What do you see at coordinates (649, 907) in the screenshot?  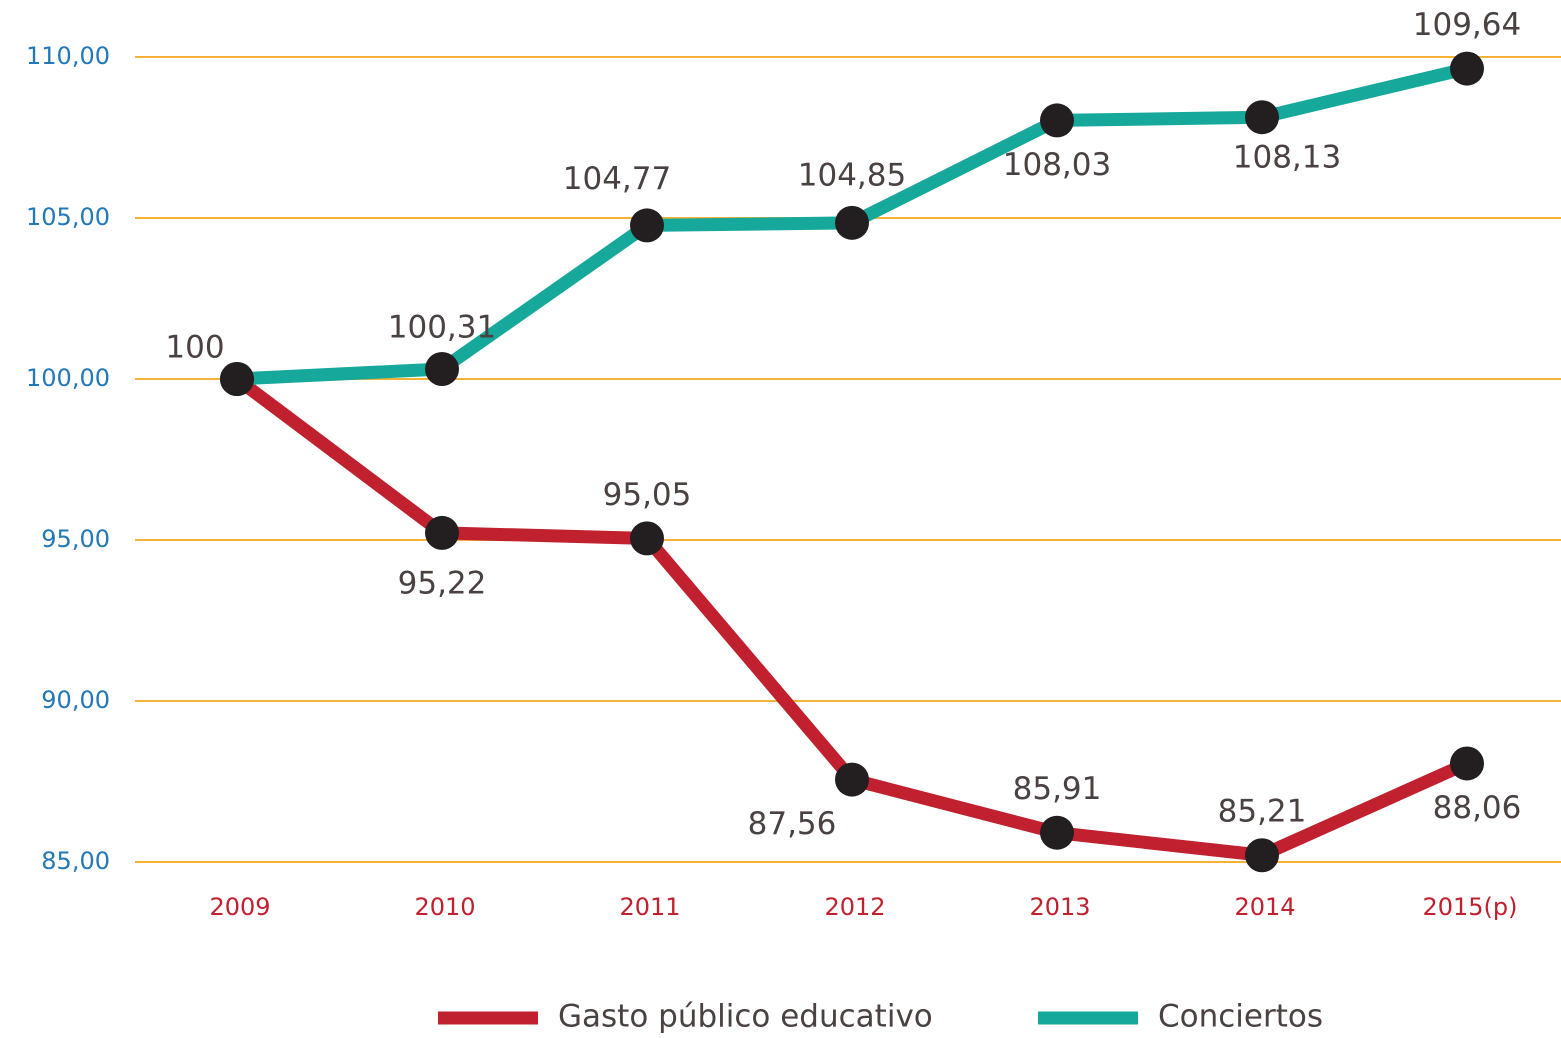 I see `x-tick-label: 2011` at bounding box center [649, 907].